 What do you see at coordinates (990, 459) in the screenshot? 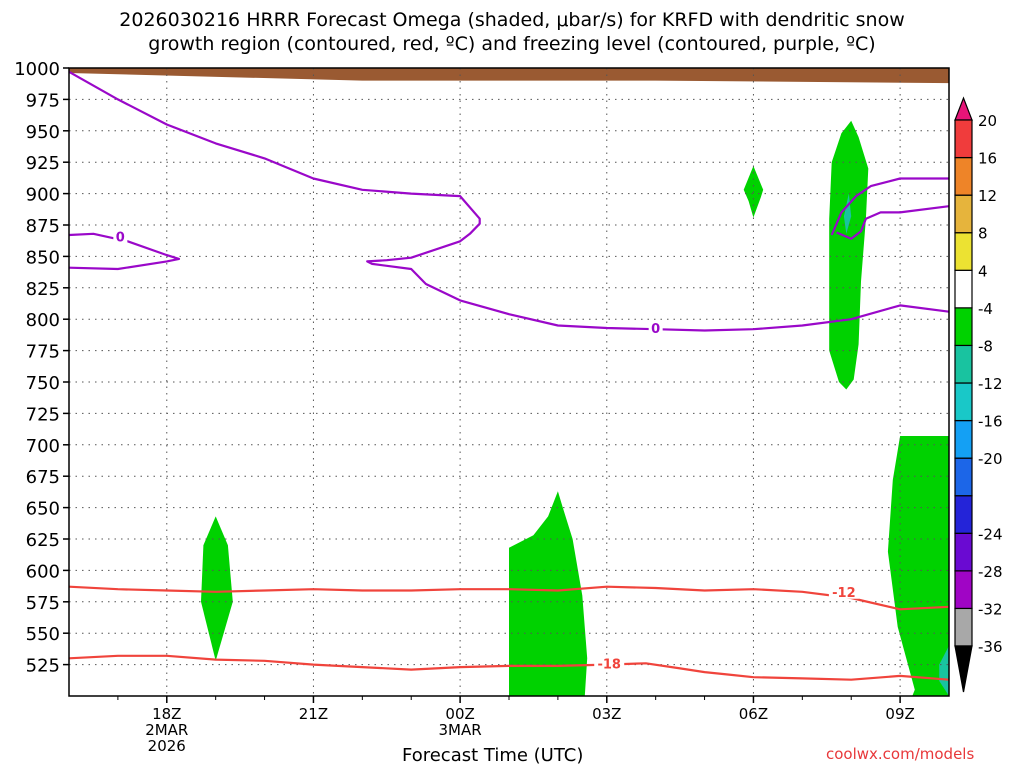
I see `colorbar-label-5: -20` at bounding box center [990, 459].